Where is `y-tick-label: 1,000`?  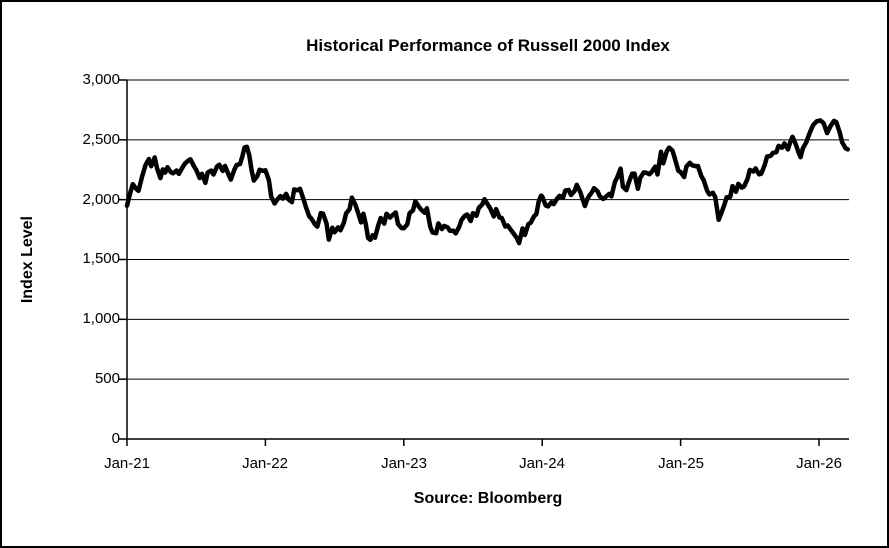 y-tick-label: 1,000 is located at coordinates (101, 318).